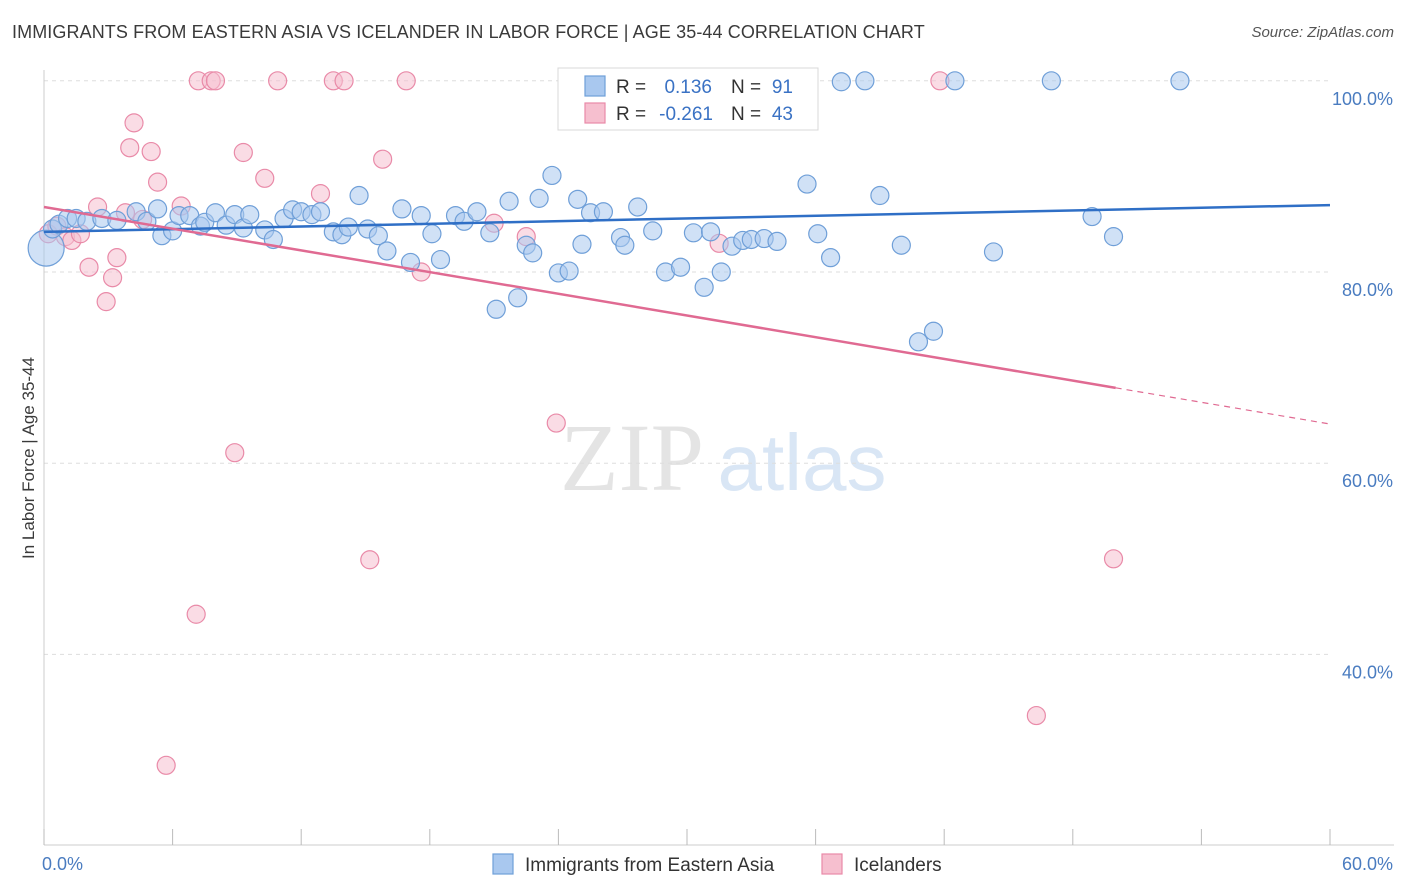  I want to click on y-tick-label-1: 80.0%, so click(1367, 290).